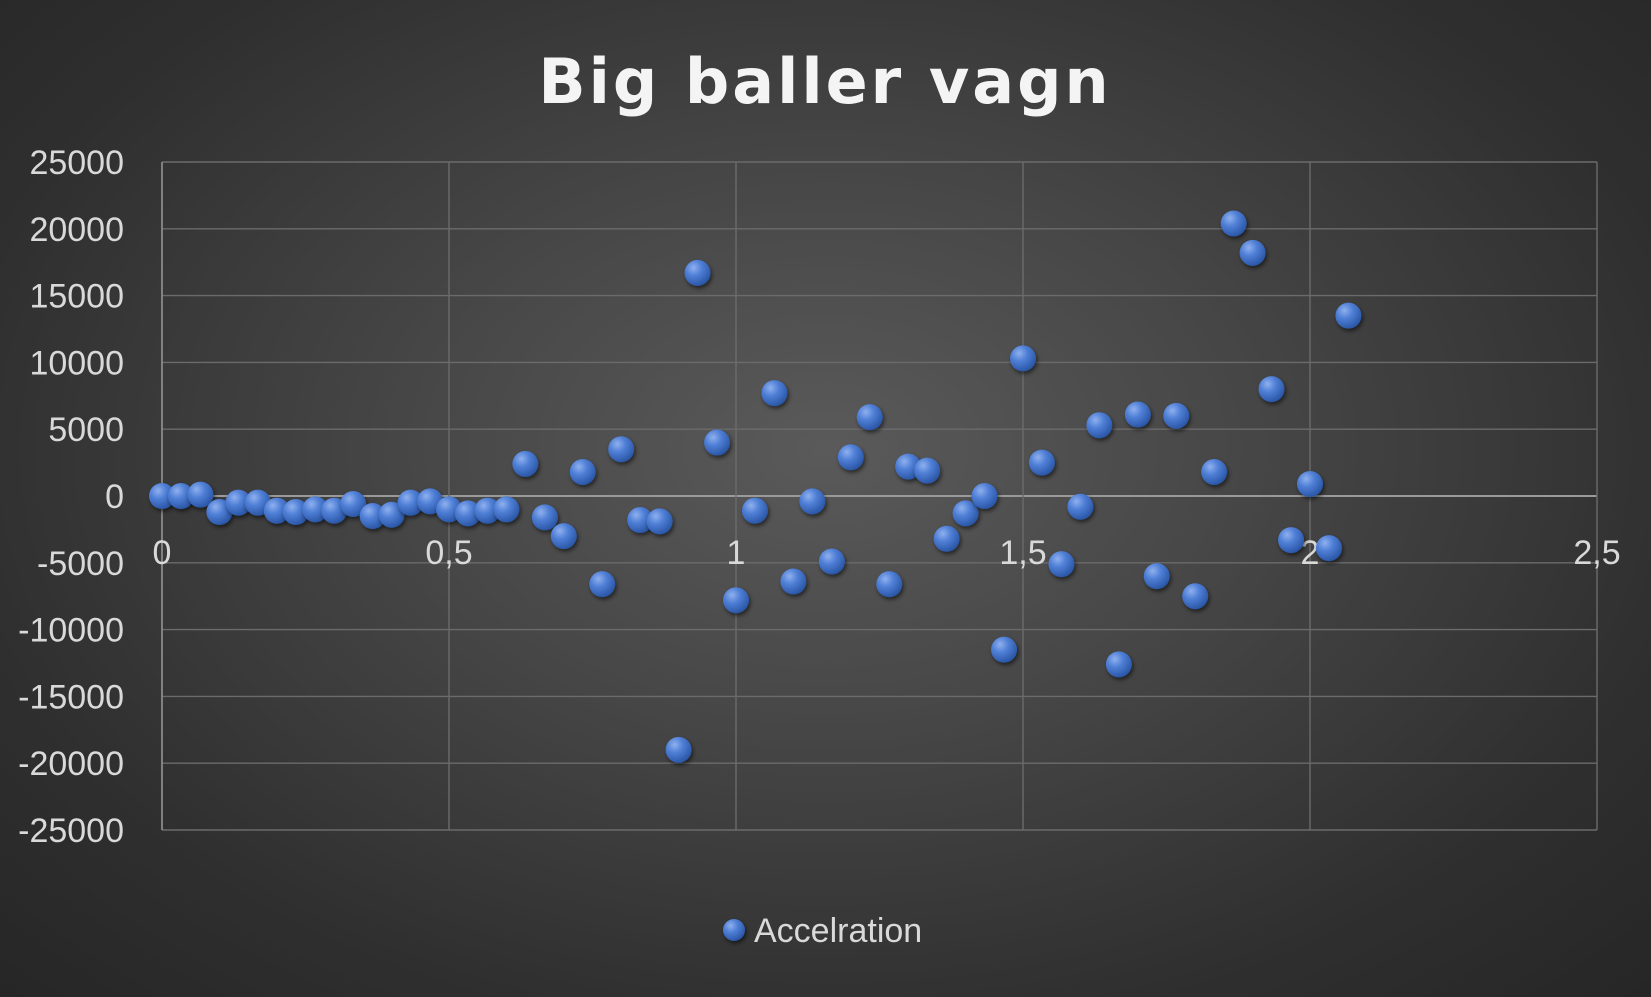 This screenshot has width=1651, height=997. What do you see at coordinates (71, 831) in the screenshot?
I see `y-tick-label: -25000` at bounding box center [71, 831].